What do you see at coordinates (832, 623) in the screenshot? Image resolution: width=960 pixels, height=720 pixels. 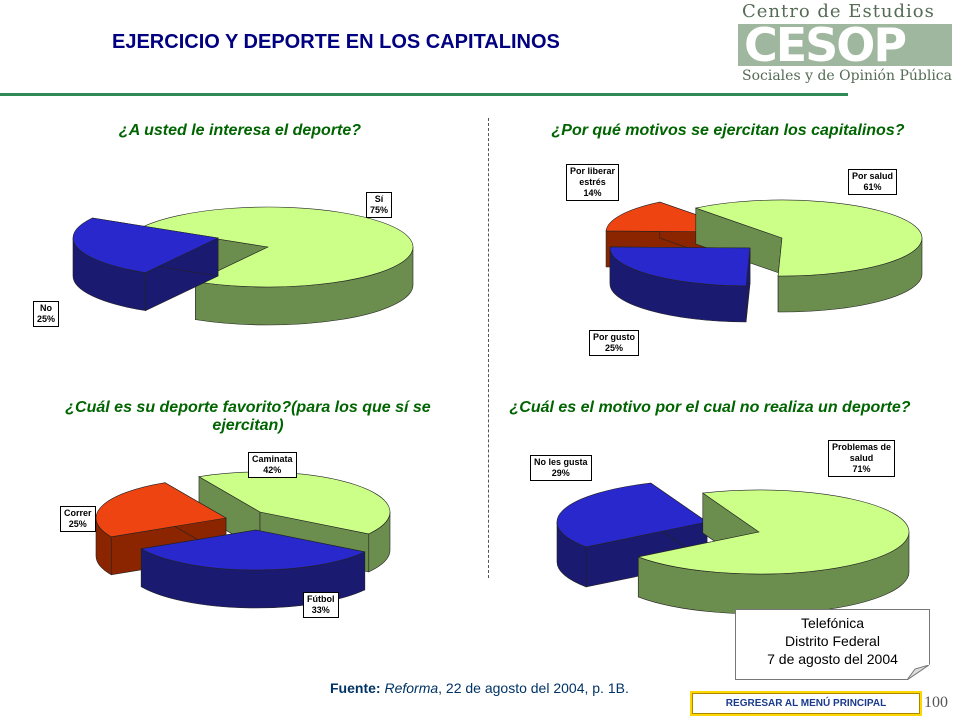 I see `note-line-1: Telefónica` at bounding box center [832, 623].